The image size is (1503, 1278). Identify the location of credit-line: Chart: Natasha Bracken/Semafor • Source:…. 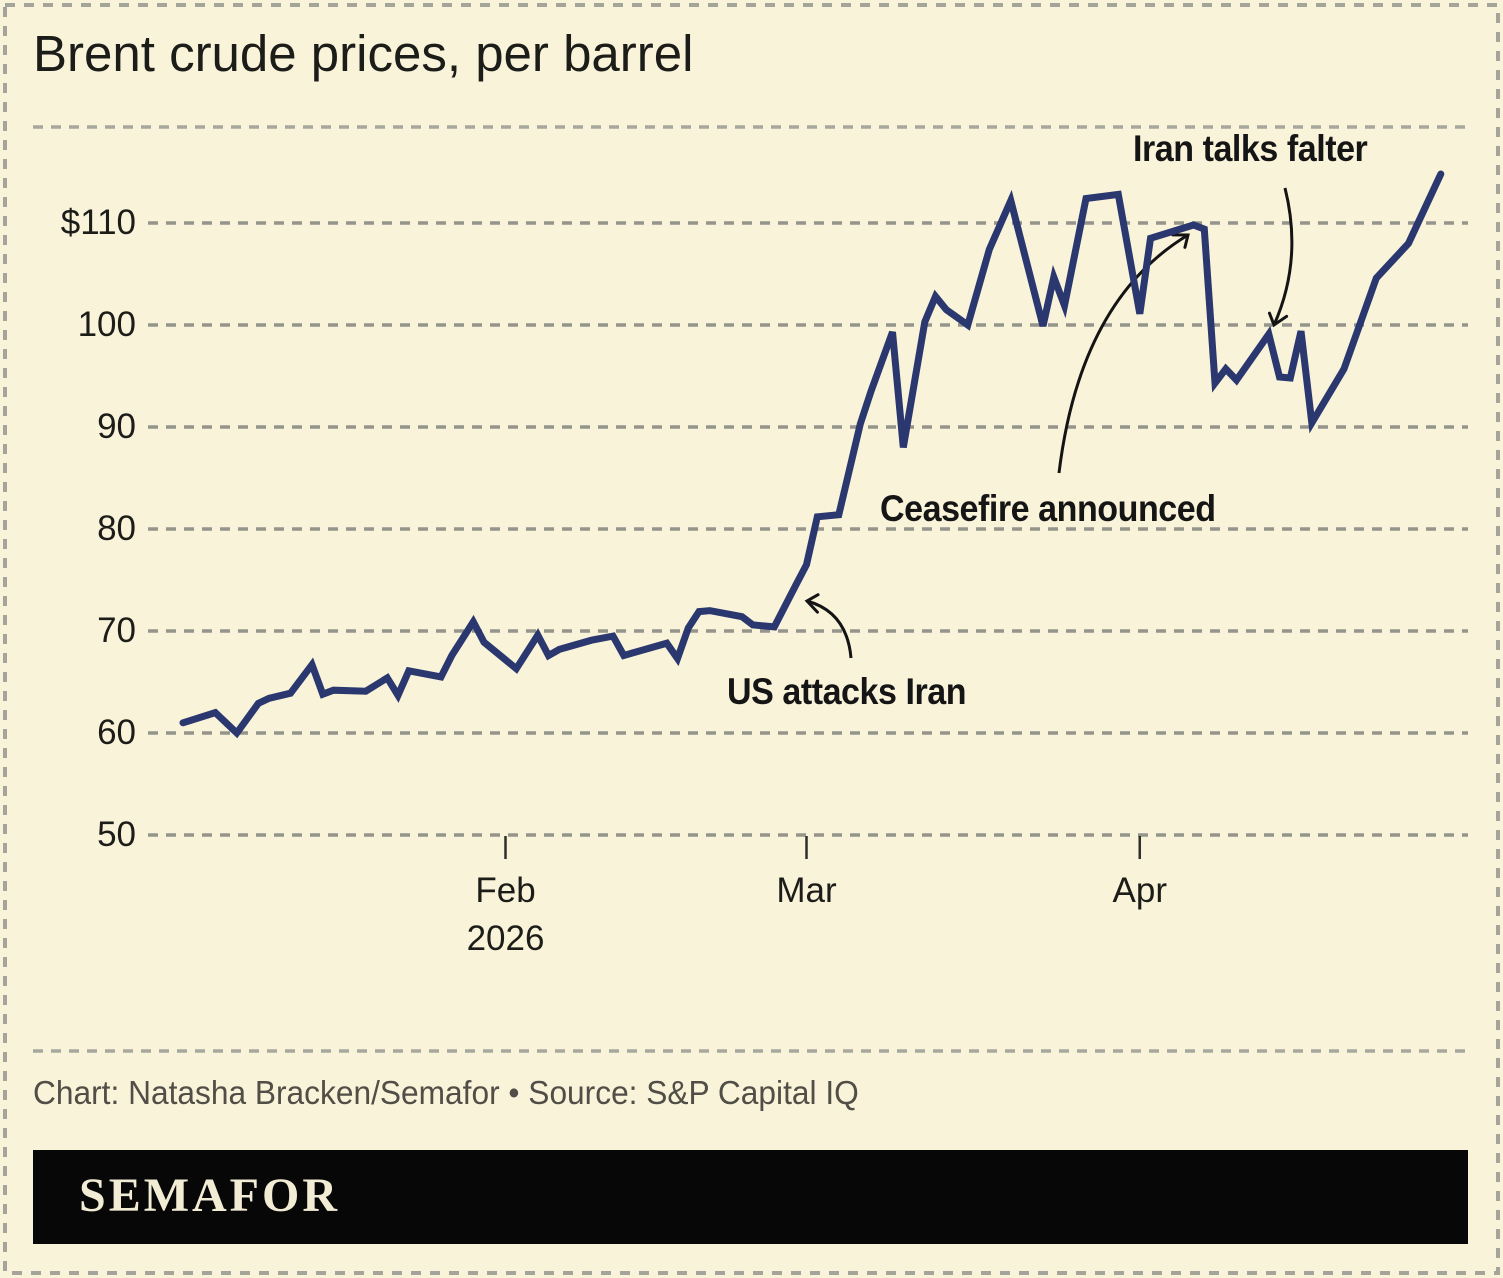
(446, 1092).